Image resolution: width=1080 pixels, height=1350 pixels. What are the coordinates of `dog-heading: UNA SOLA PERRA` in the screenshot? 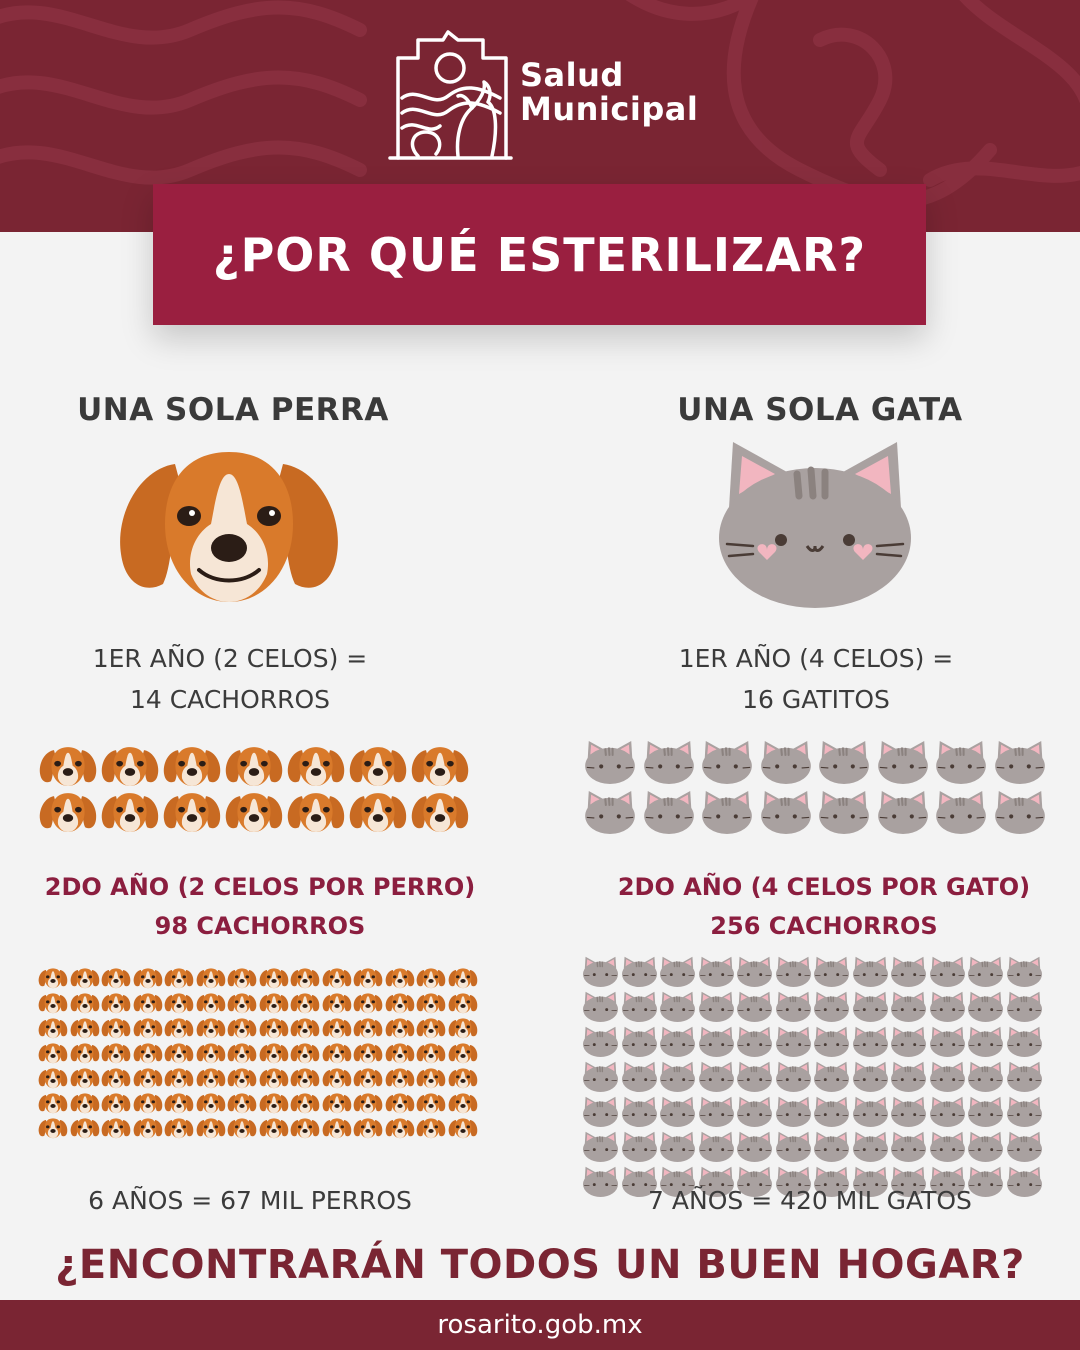 It's located at (233, 410).